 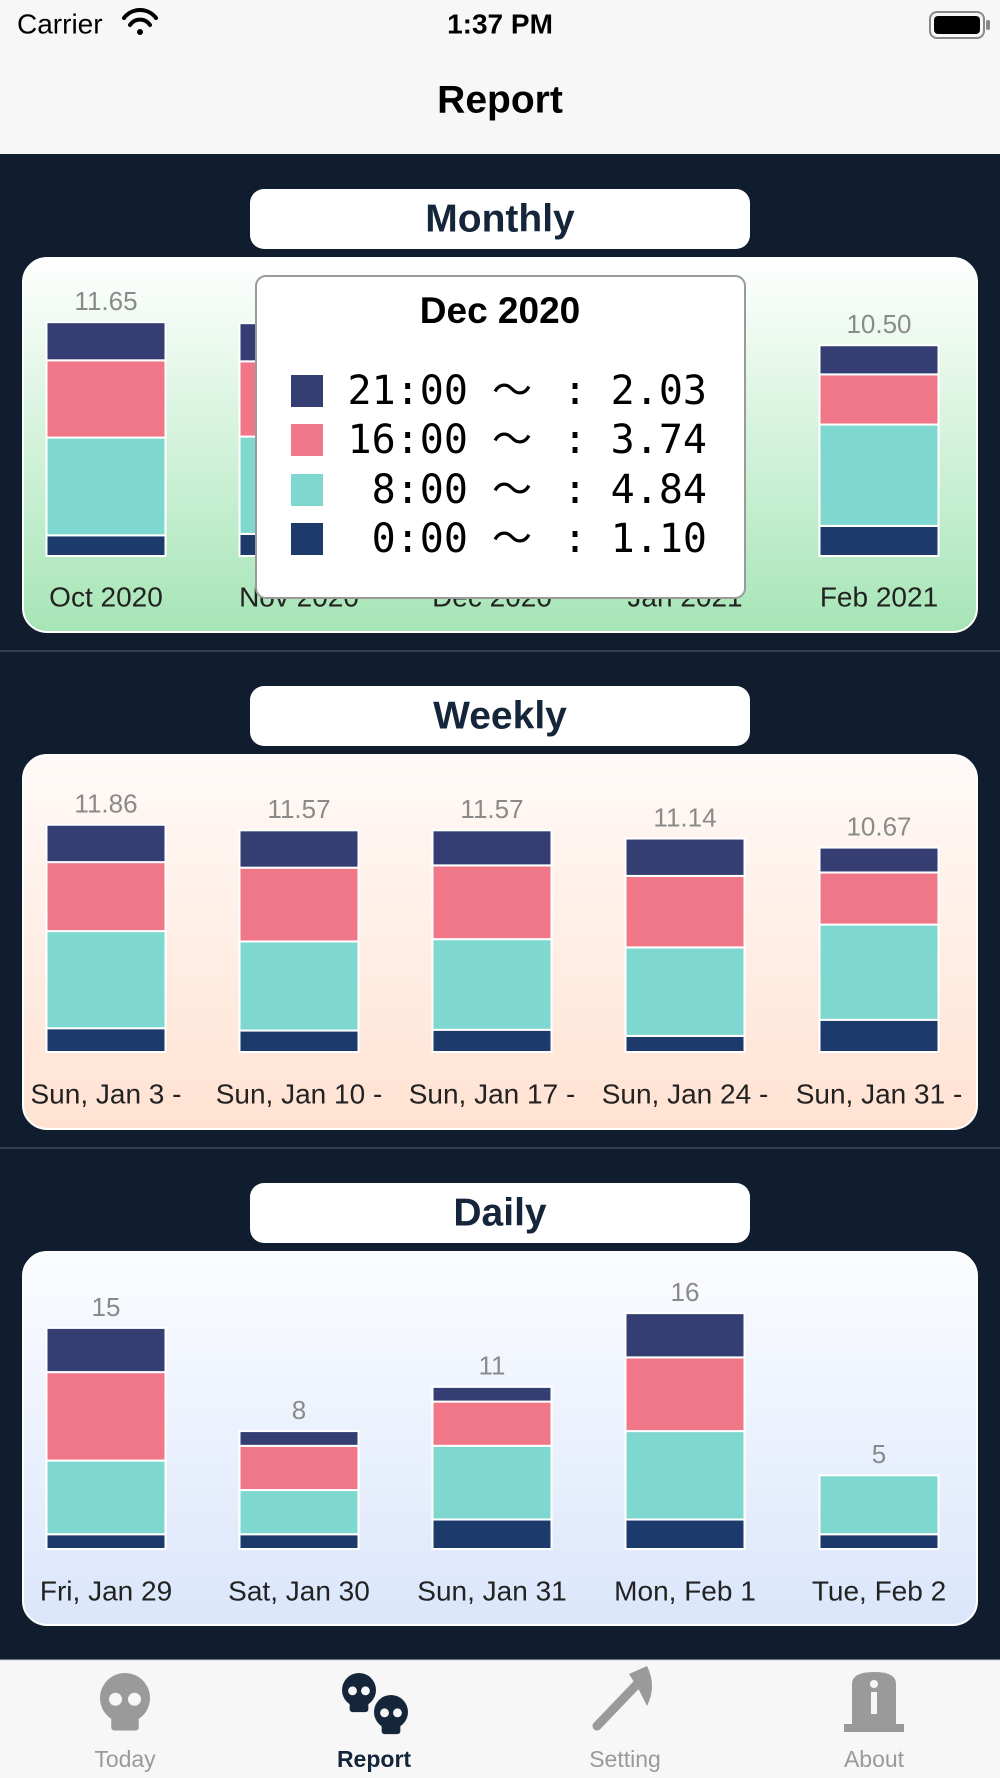 What do you see at coordinates (879, 1590) in the screenshot?
I see `category-label: Tue, Feb 2` at bounding box center [879, 1590].